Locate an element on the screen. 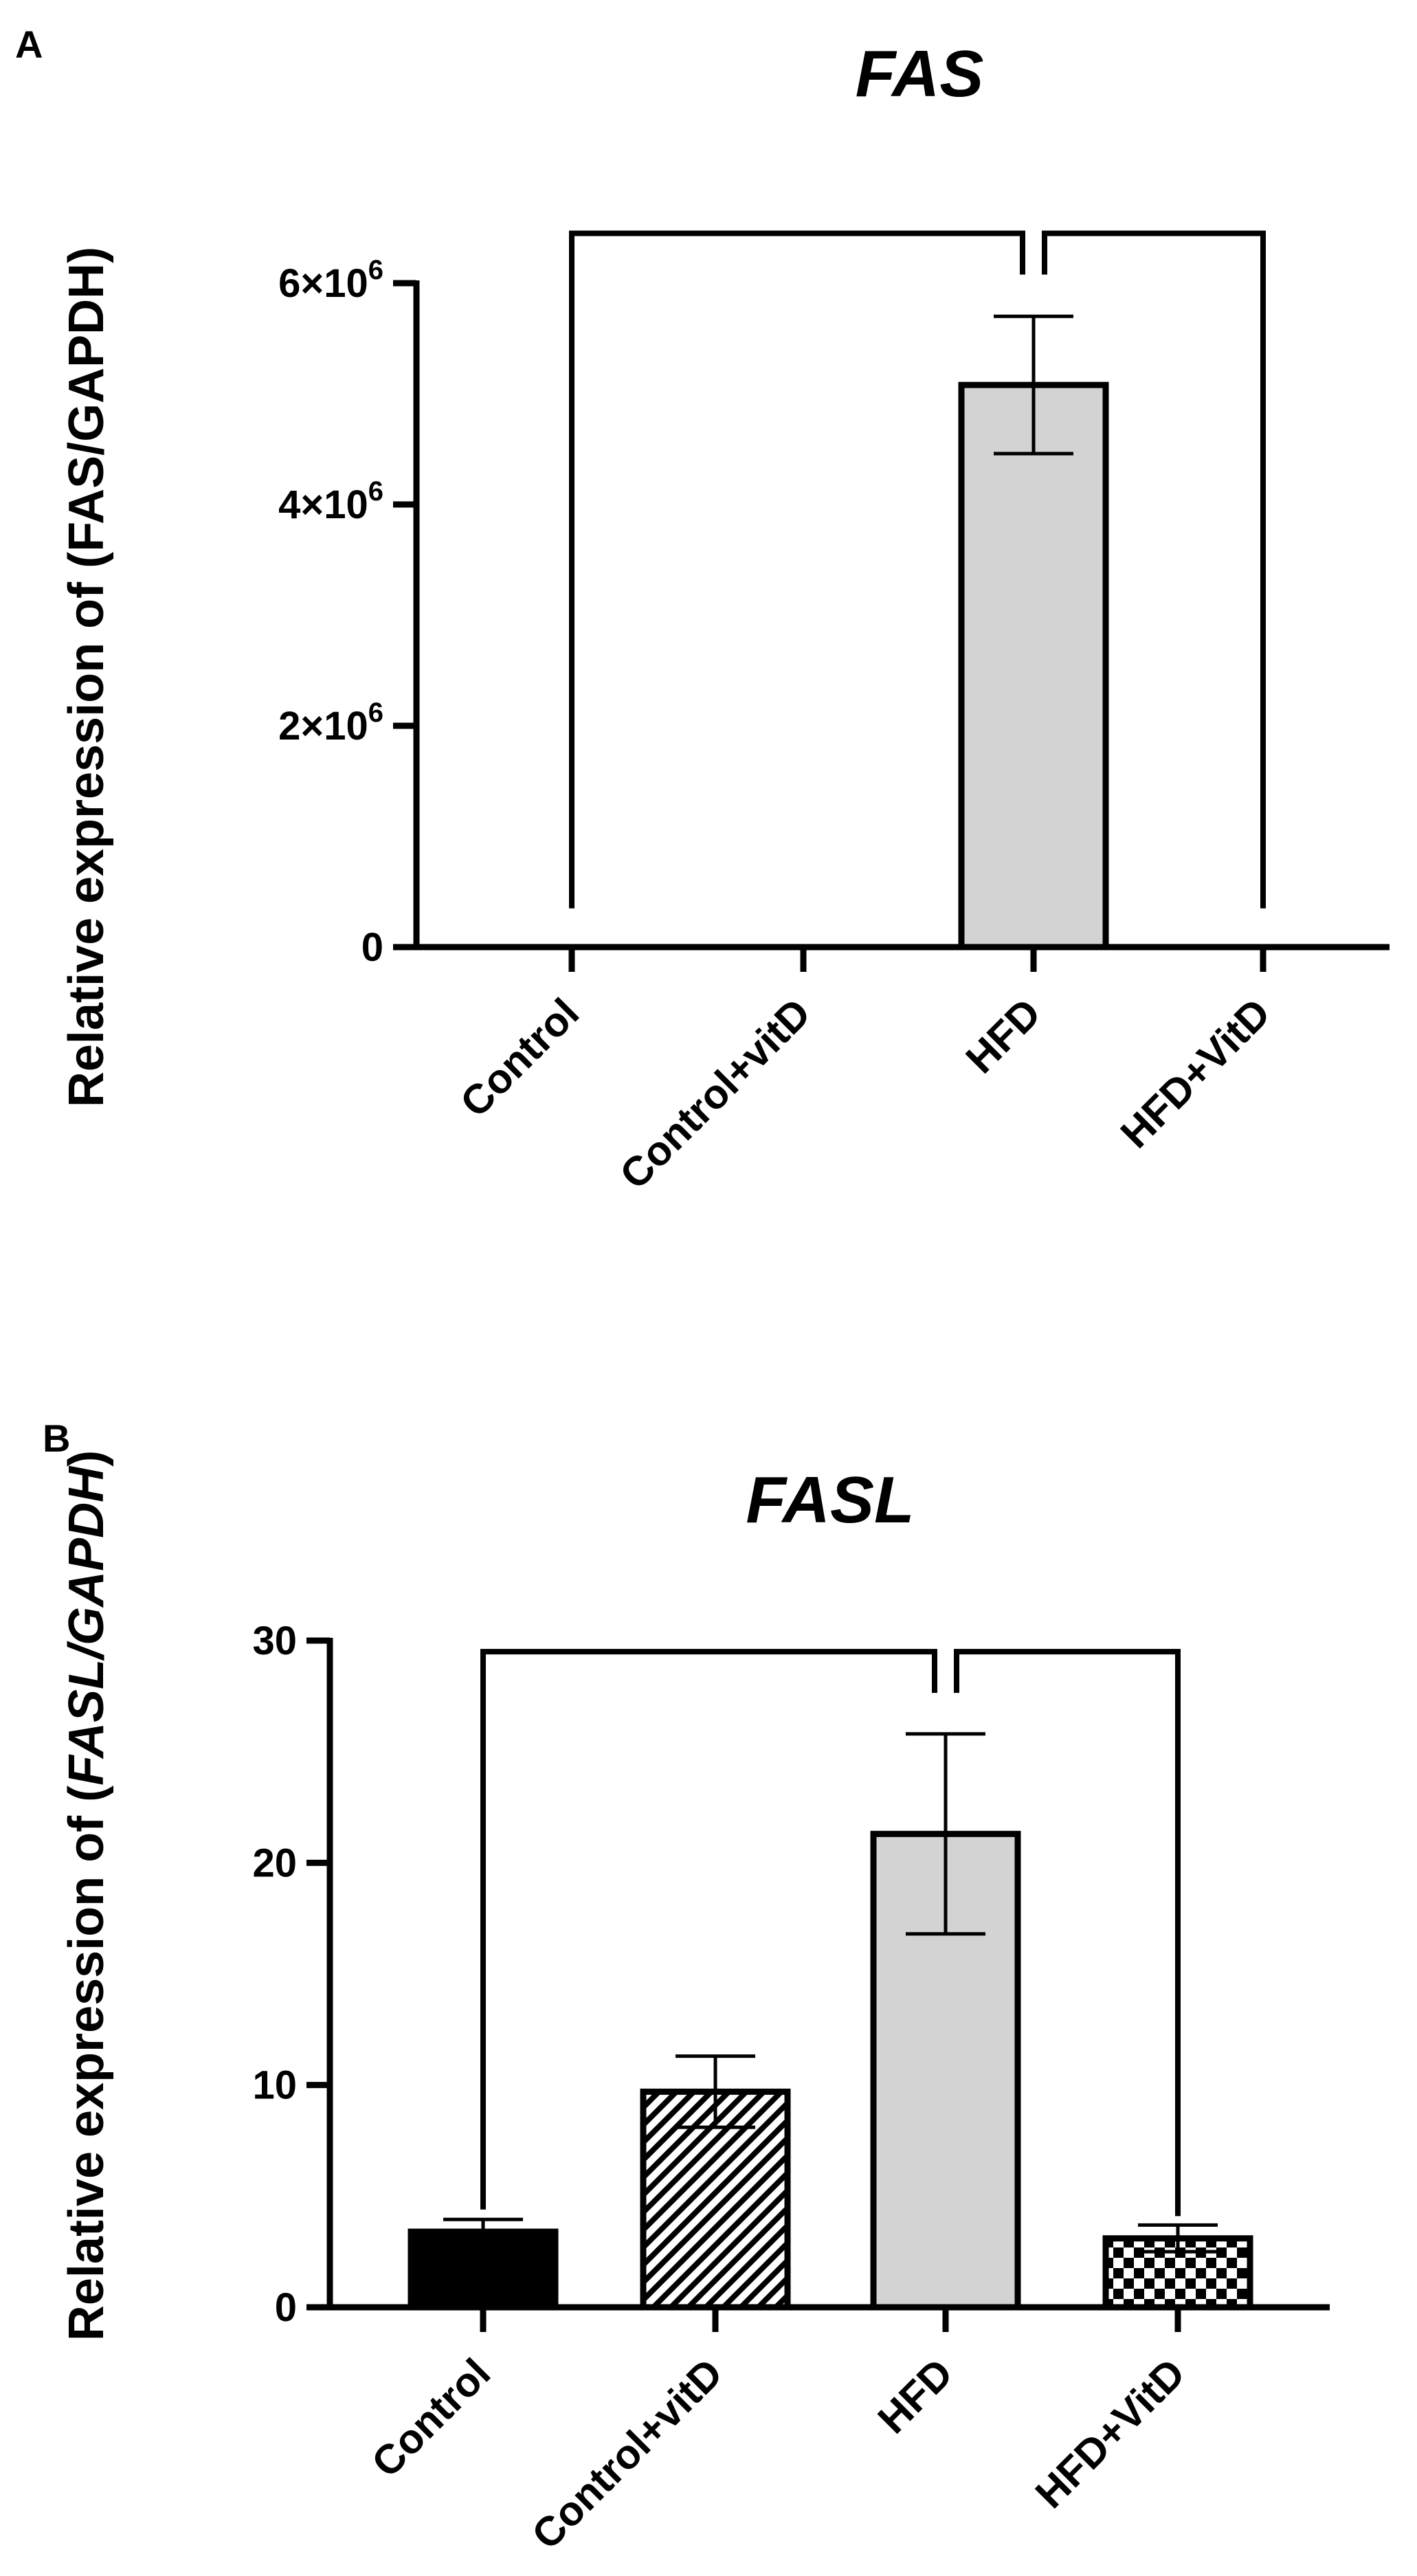  panel-a-title: FAS is located at coordinates (920, 74).